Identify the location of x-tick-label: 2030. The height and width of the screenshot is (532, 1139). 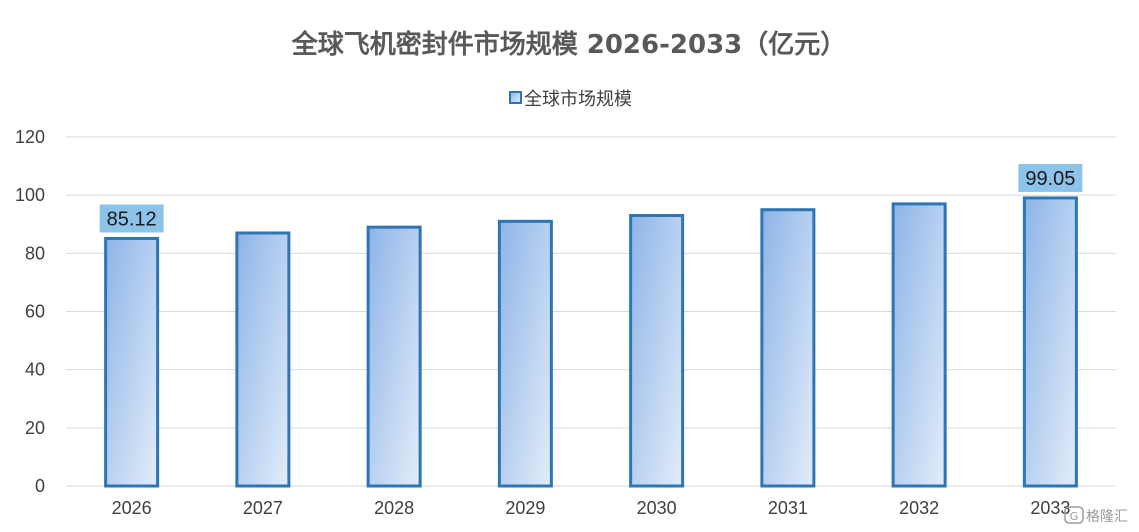
(657, 508).